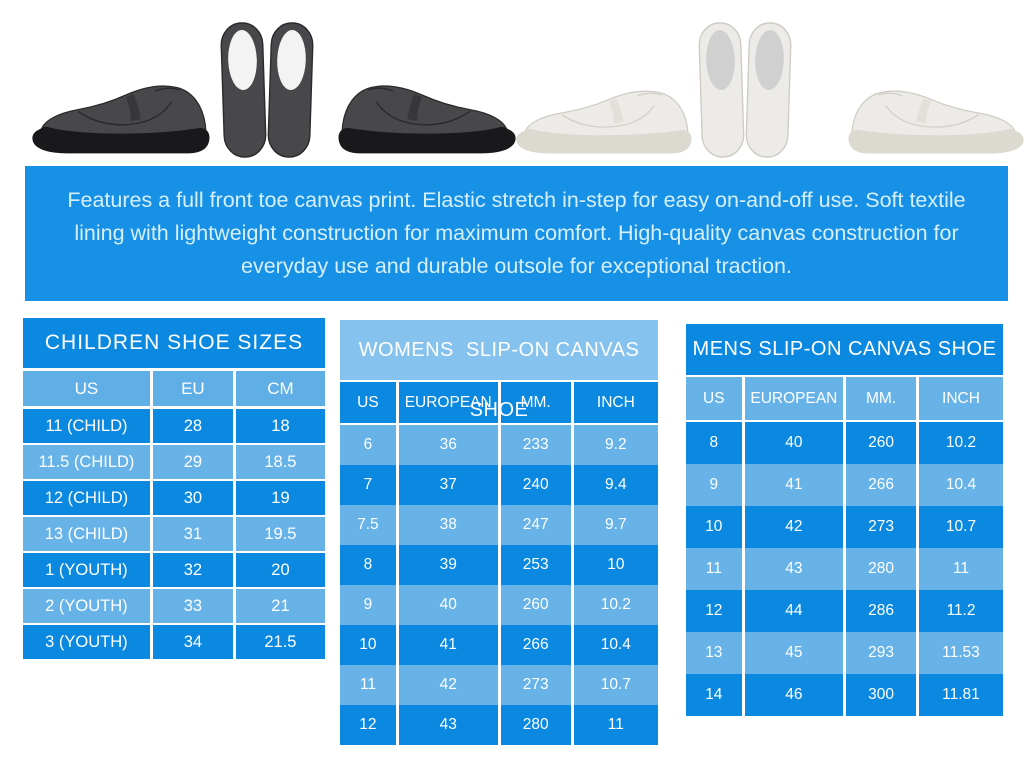  I want to click on white-shoe-side-view-right-image, so click(935, 118).